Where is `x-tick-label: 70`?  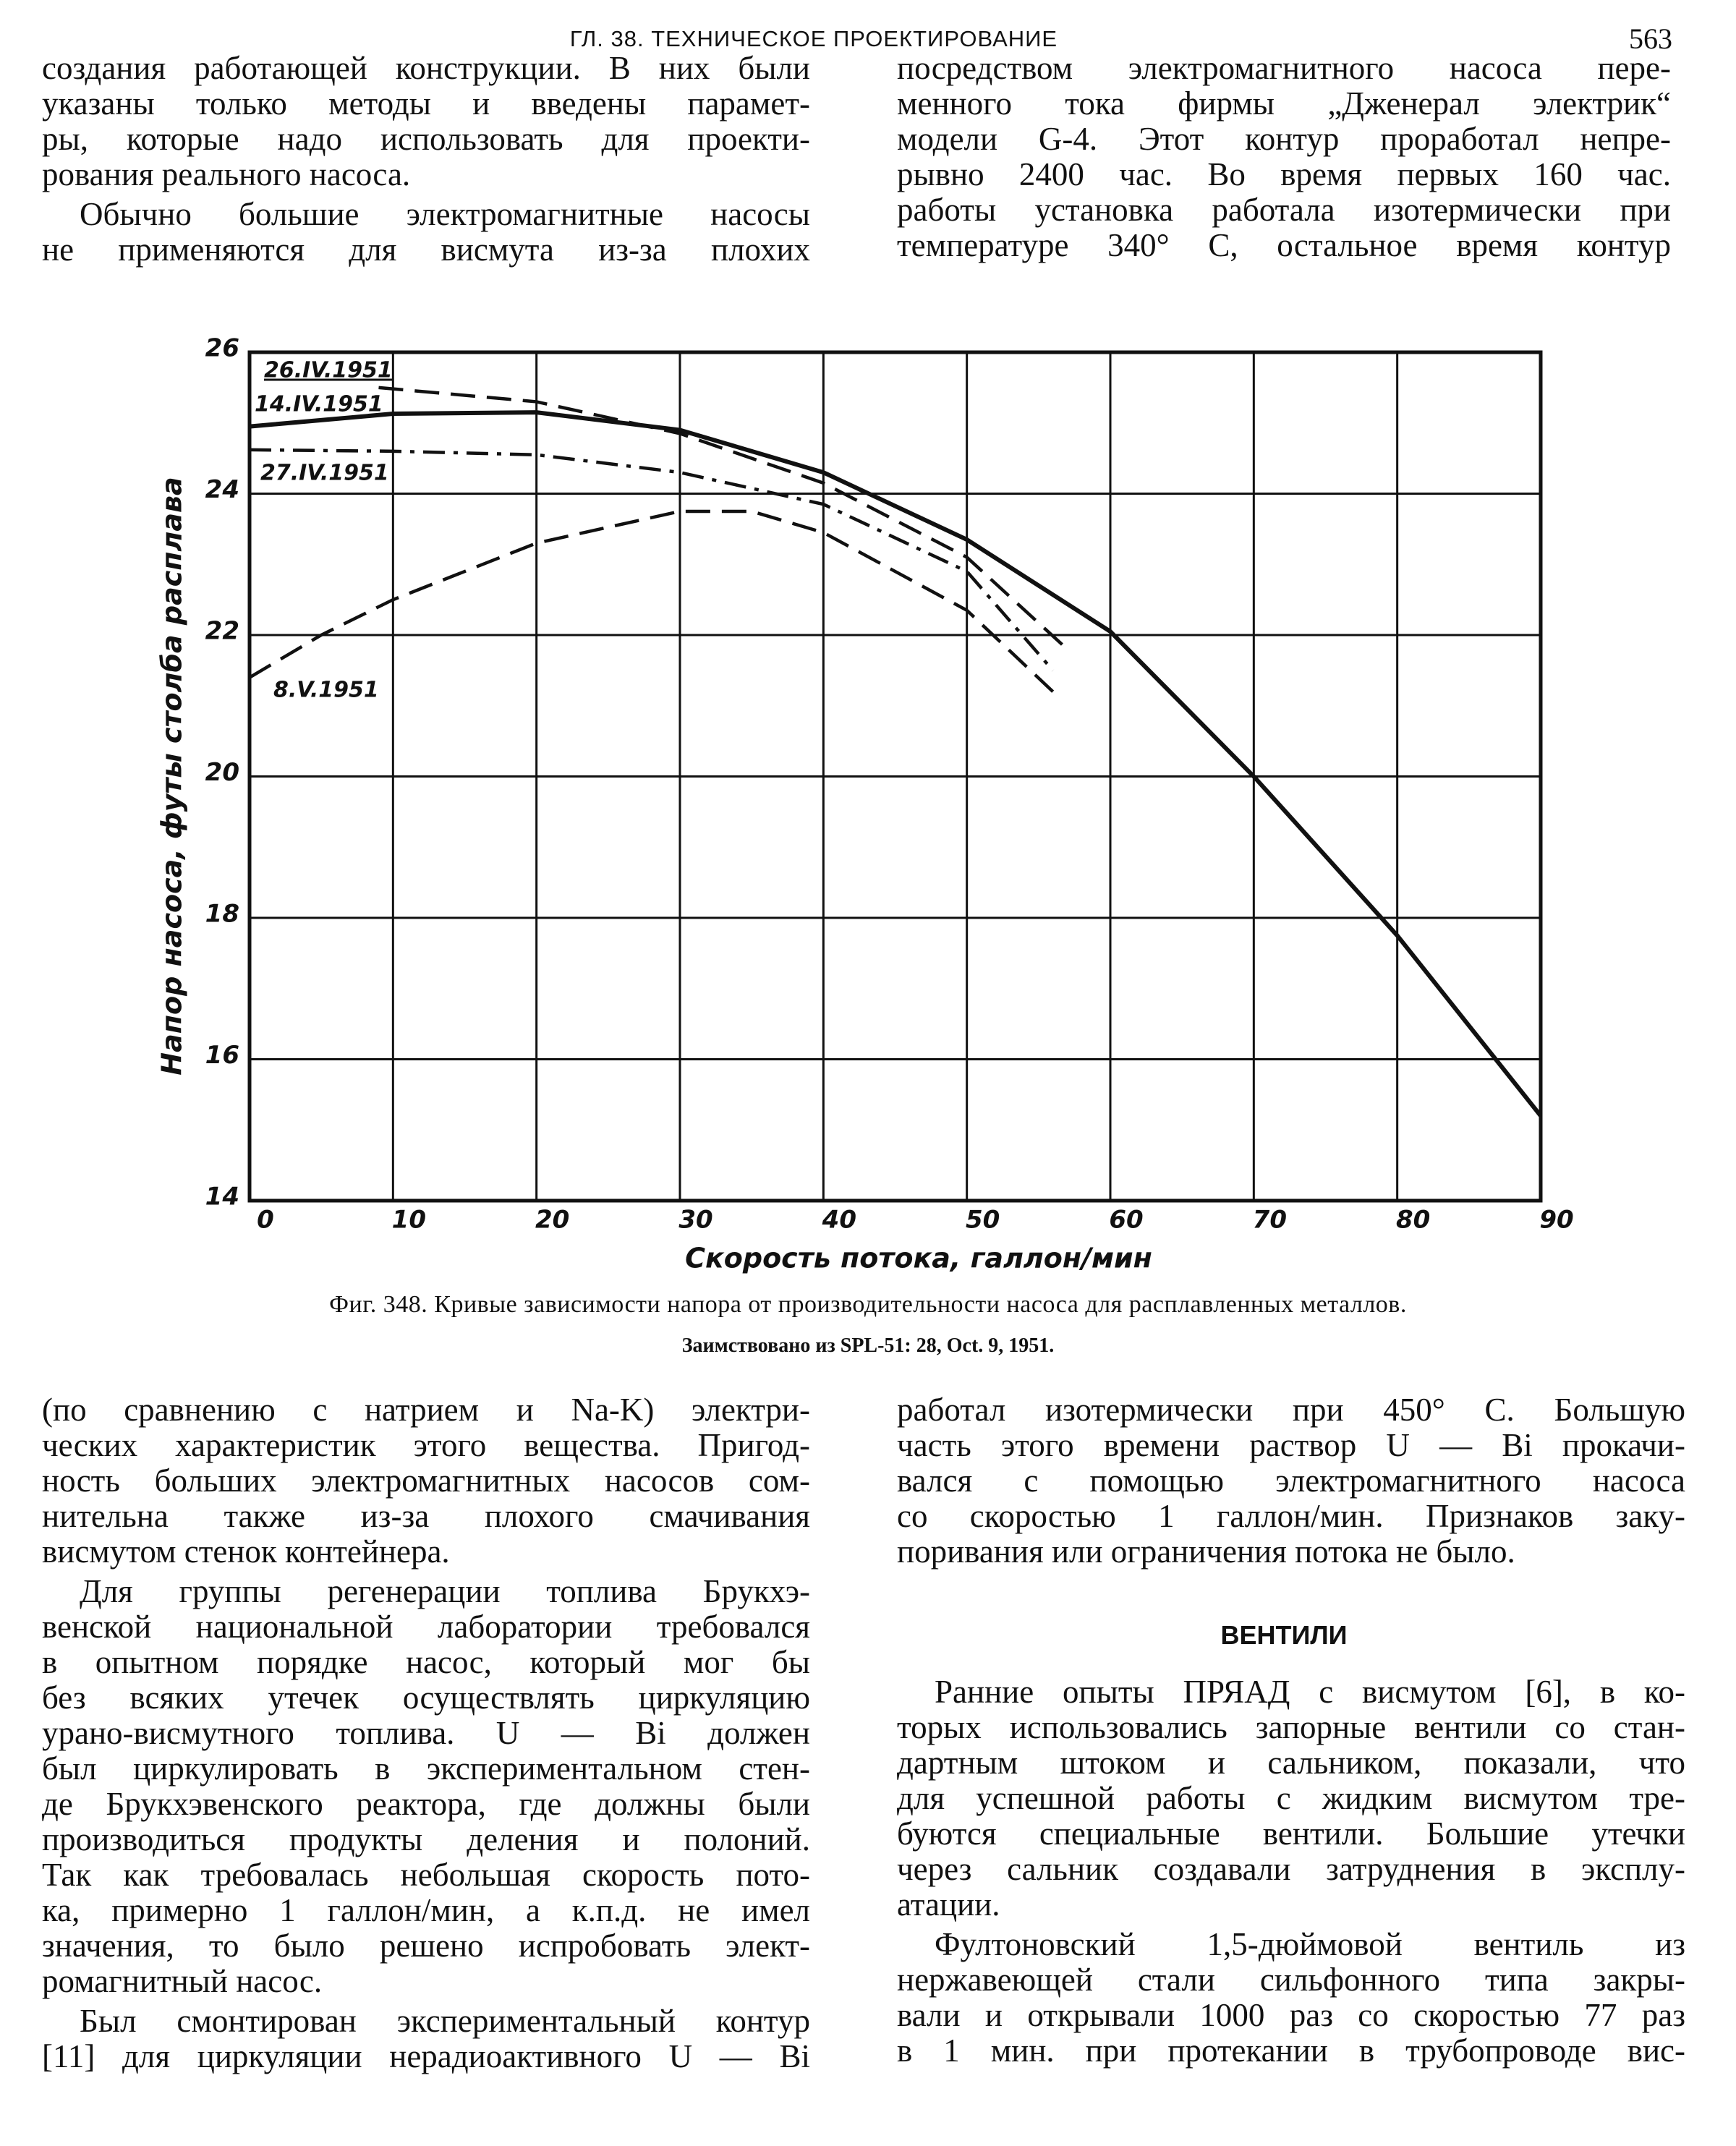 x-tick-label: 70 is located at coordinates (1270, 1220).